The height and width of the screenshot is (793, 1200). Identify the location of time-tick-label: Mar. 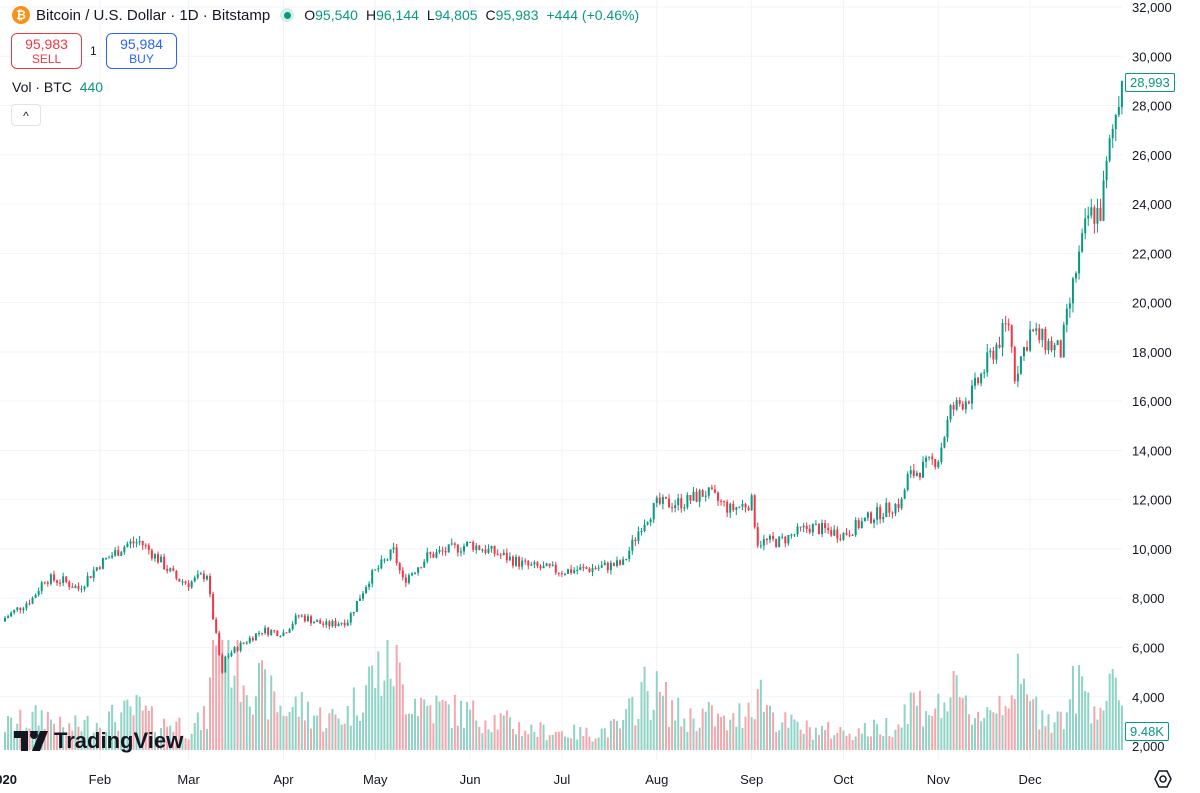
(188, 779).